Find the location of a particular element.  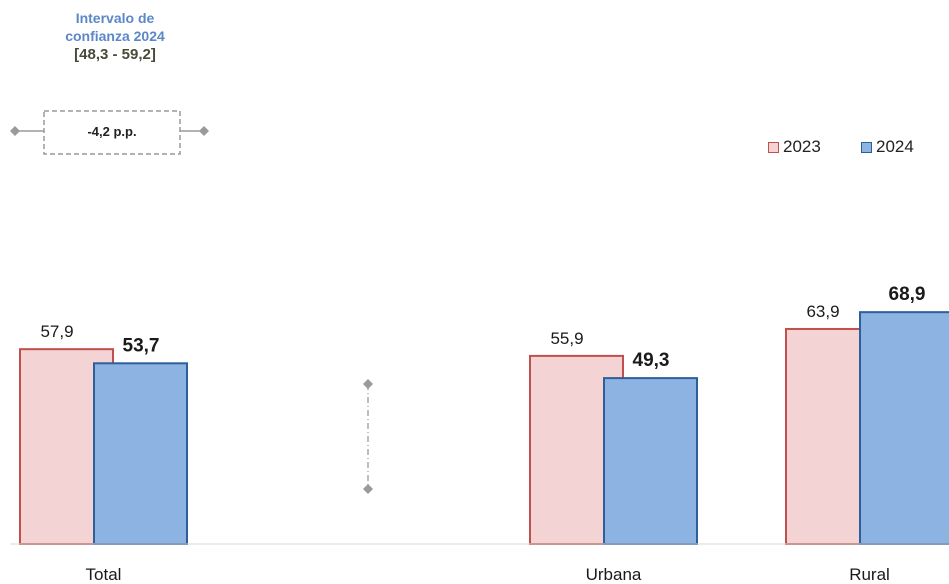

category-label-urbana: Urbana is located at coordinates (614, 574).